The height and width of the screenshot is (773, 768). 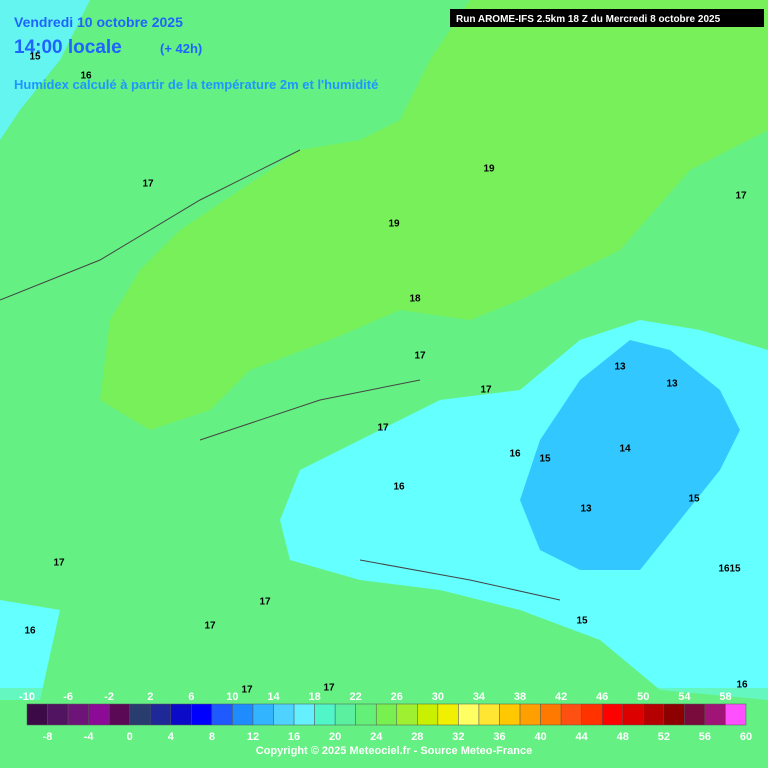 I want to click on colorbar-label: 36, so click(x=499, y=737).